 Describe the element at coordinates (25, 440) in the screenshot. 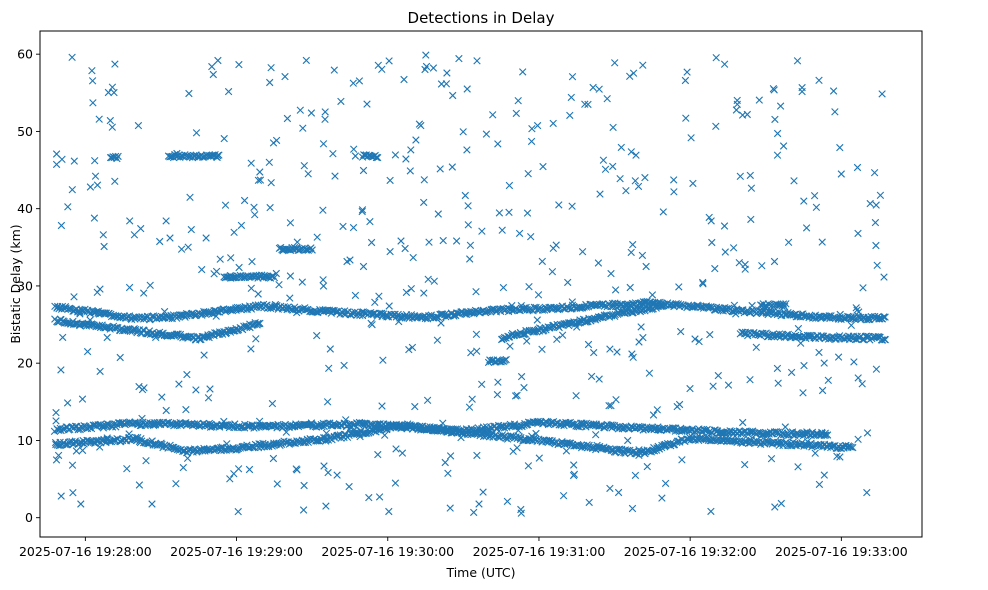

I see `y-tick-label: 10` at that location.